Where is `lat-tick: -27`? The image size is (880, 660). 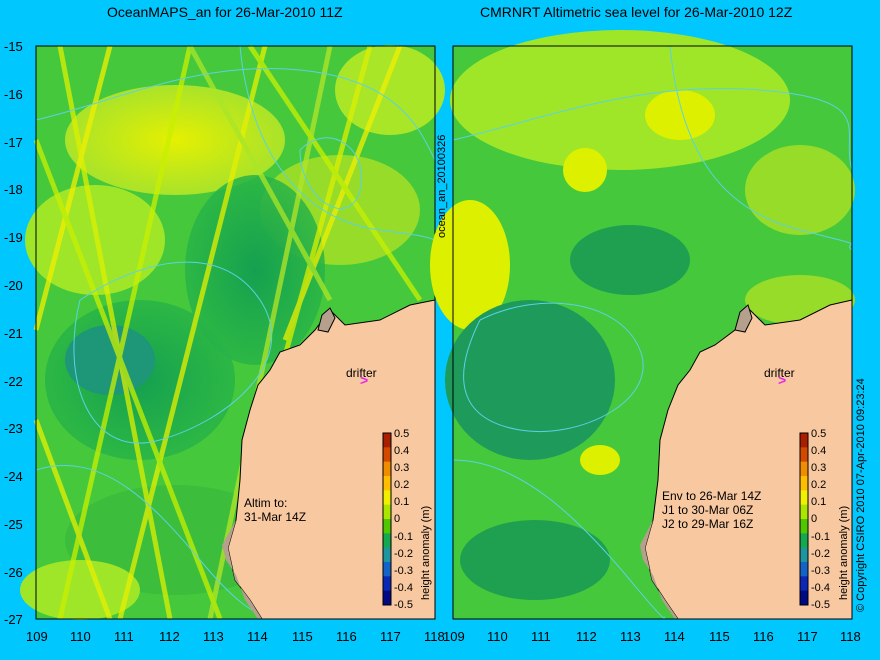 lat-tick: -27 is located at coordinates (13, 619).